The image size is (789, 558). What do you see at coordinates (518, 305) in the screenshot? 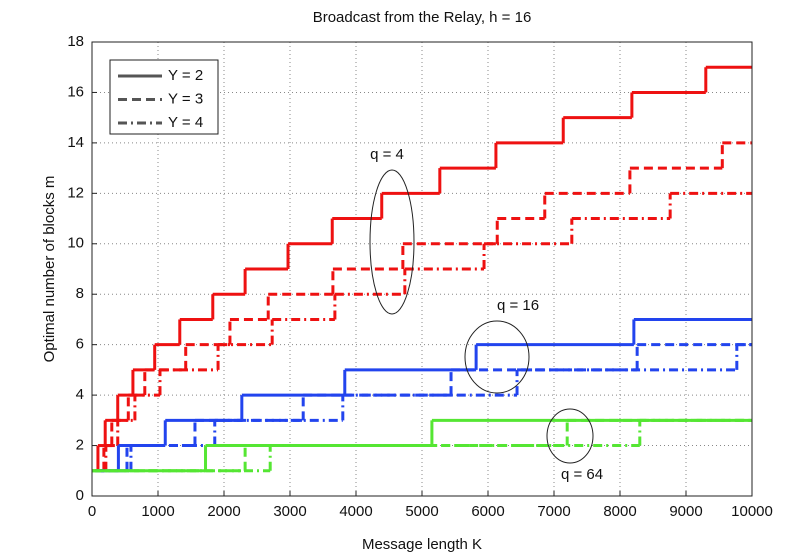
I see `annotation: q = 16` at bounding box center [518, 305].